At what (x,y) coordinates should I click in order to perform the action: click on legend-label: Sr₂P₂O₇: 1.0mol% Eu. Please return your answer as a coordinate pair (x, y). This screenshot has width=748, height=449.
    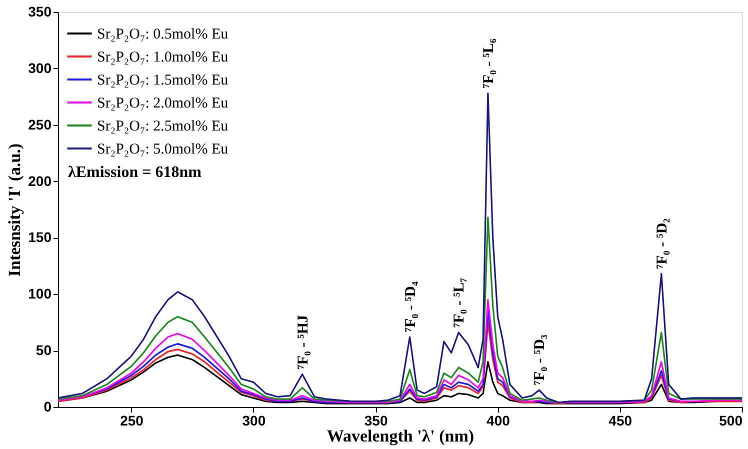
    Looking at the image, I should click on (163, 58).